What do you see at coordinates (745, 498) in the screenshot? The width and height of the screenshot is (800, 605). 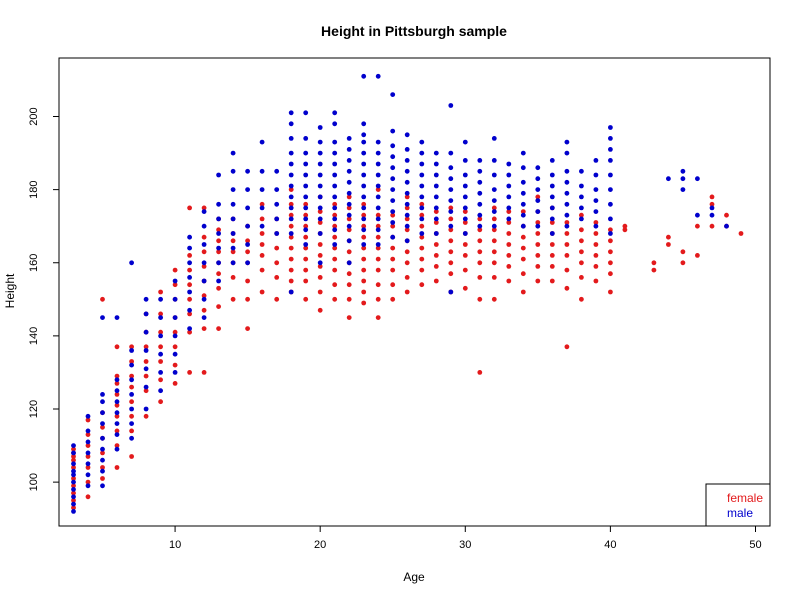 I see `legend-entry-female: female` at bounding box center [745, 498].